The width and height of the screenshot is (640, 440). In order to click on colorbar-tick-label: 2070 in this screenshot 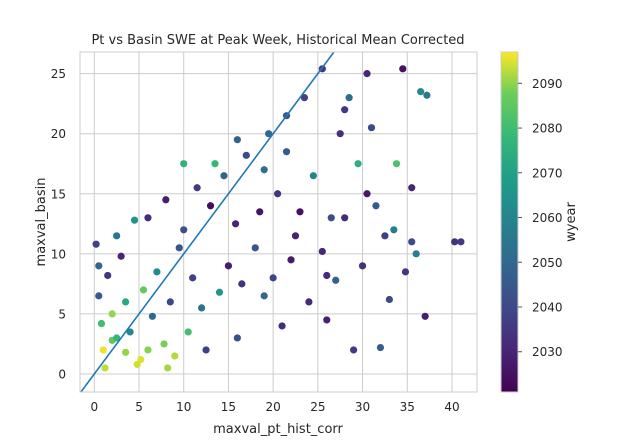, I will do `click(547, 173)`.